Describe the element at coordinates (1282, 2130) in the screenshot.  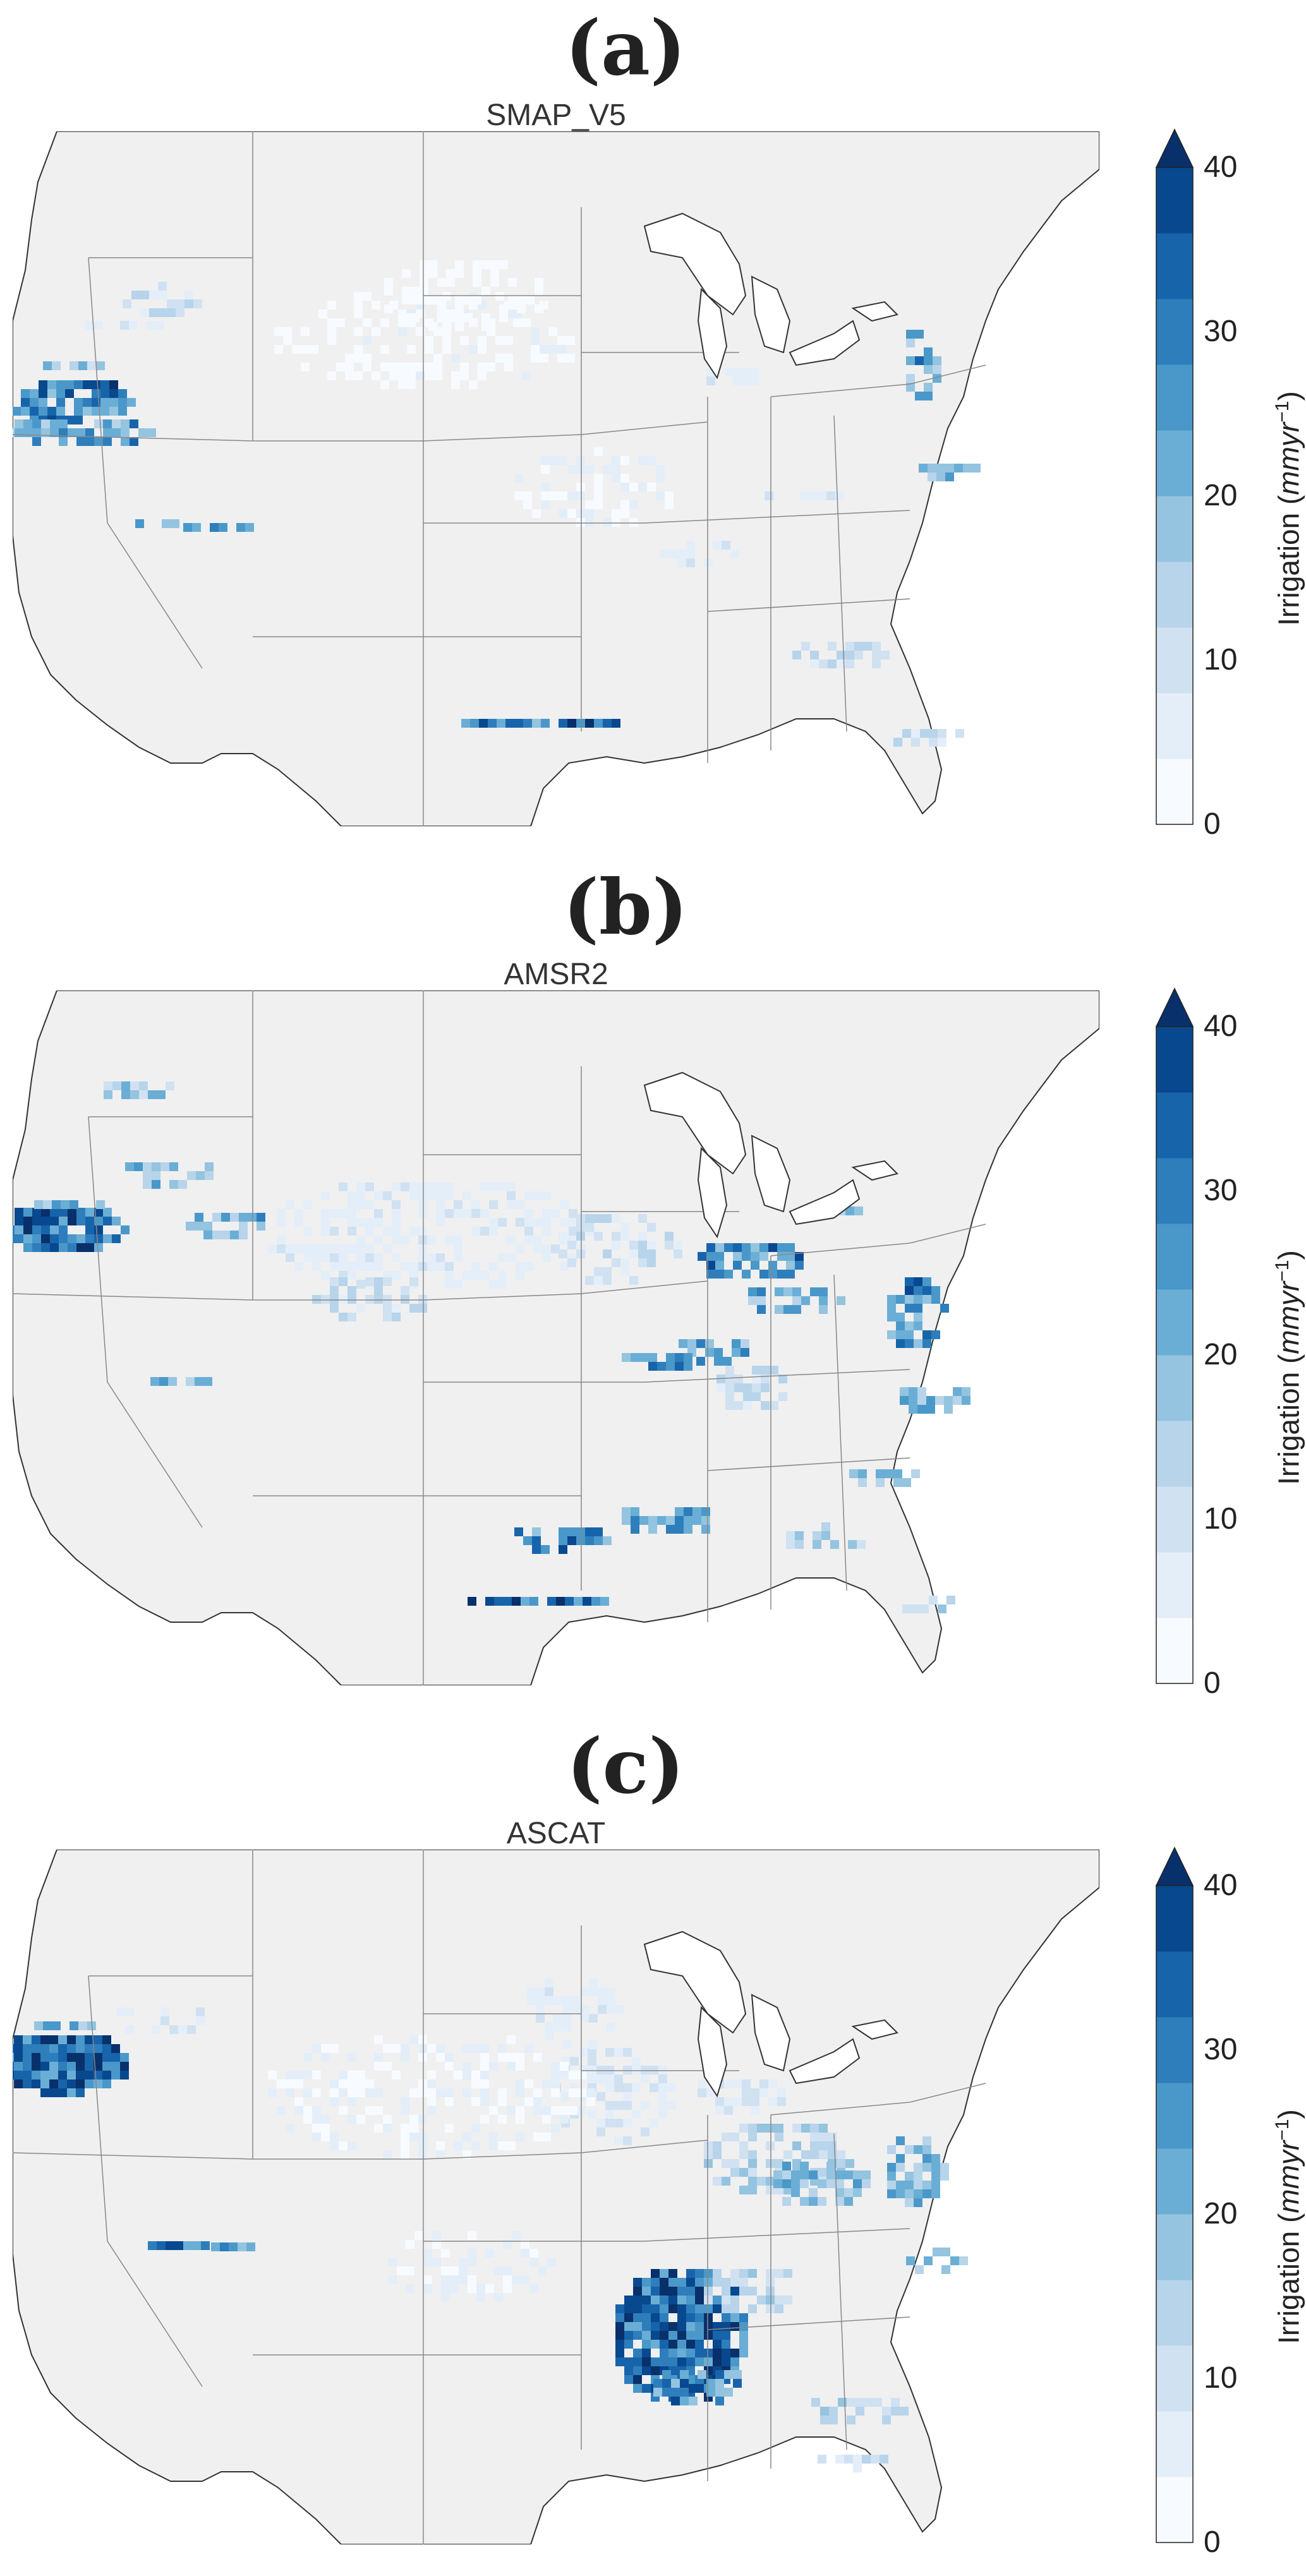
I see `colorbar-label-exponent: −1` at that location.